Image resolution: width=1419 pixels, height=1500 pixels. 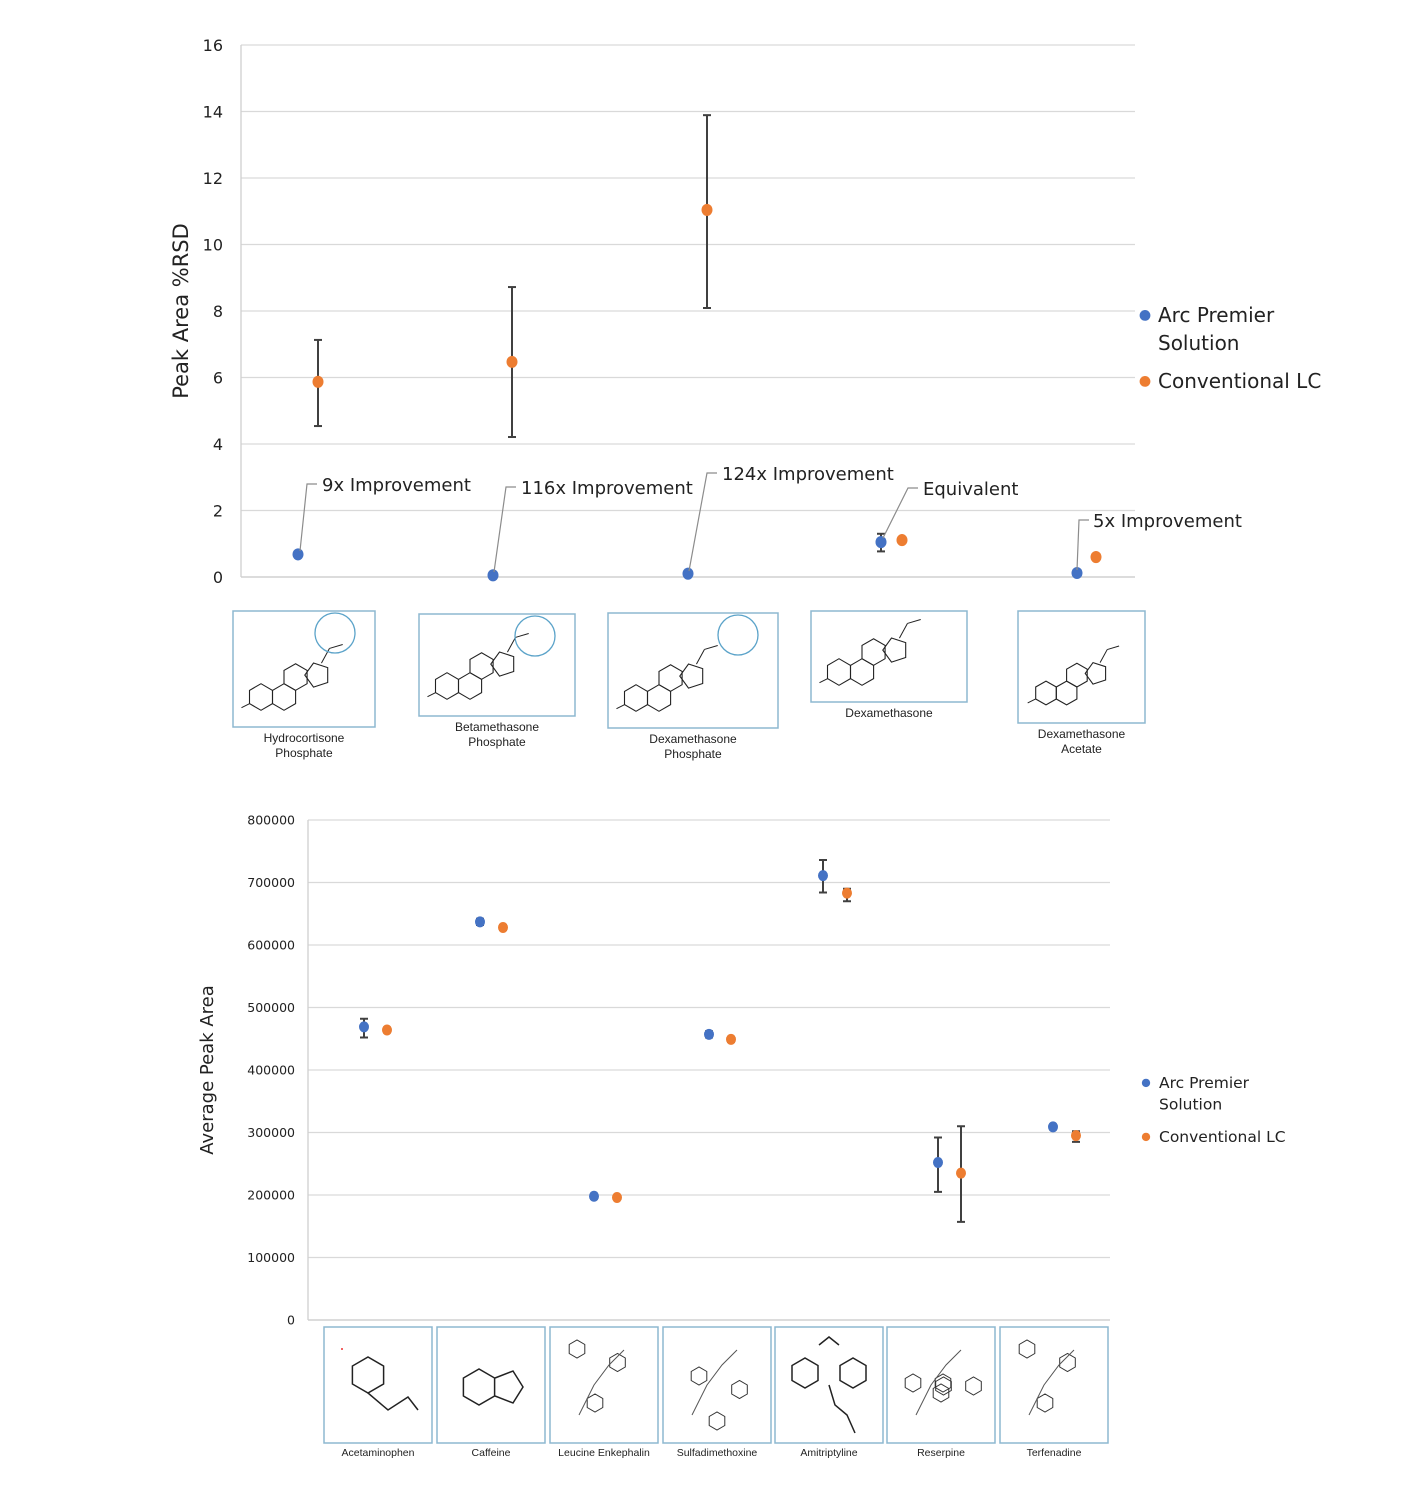 I want to click on y-tick-label: 500000, so click(x=271, y=1007).